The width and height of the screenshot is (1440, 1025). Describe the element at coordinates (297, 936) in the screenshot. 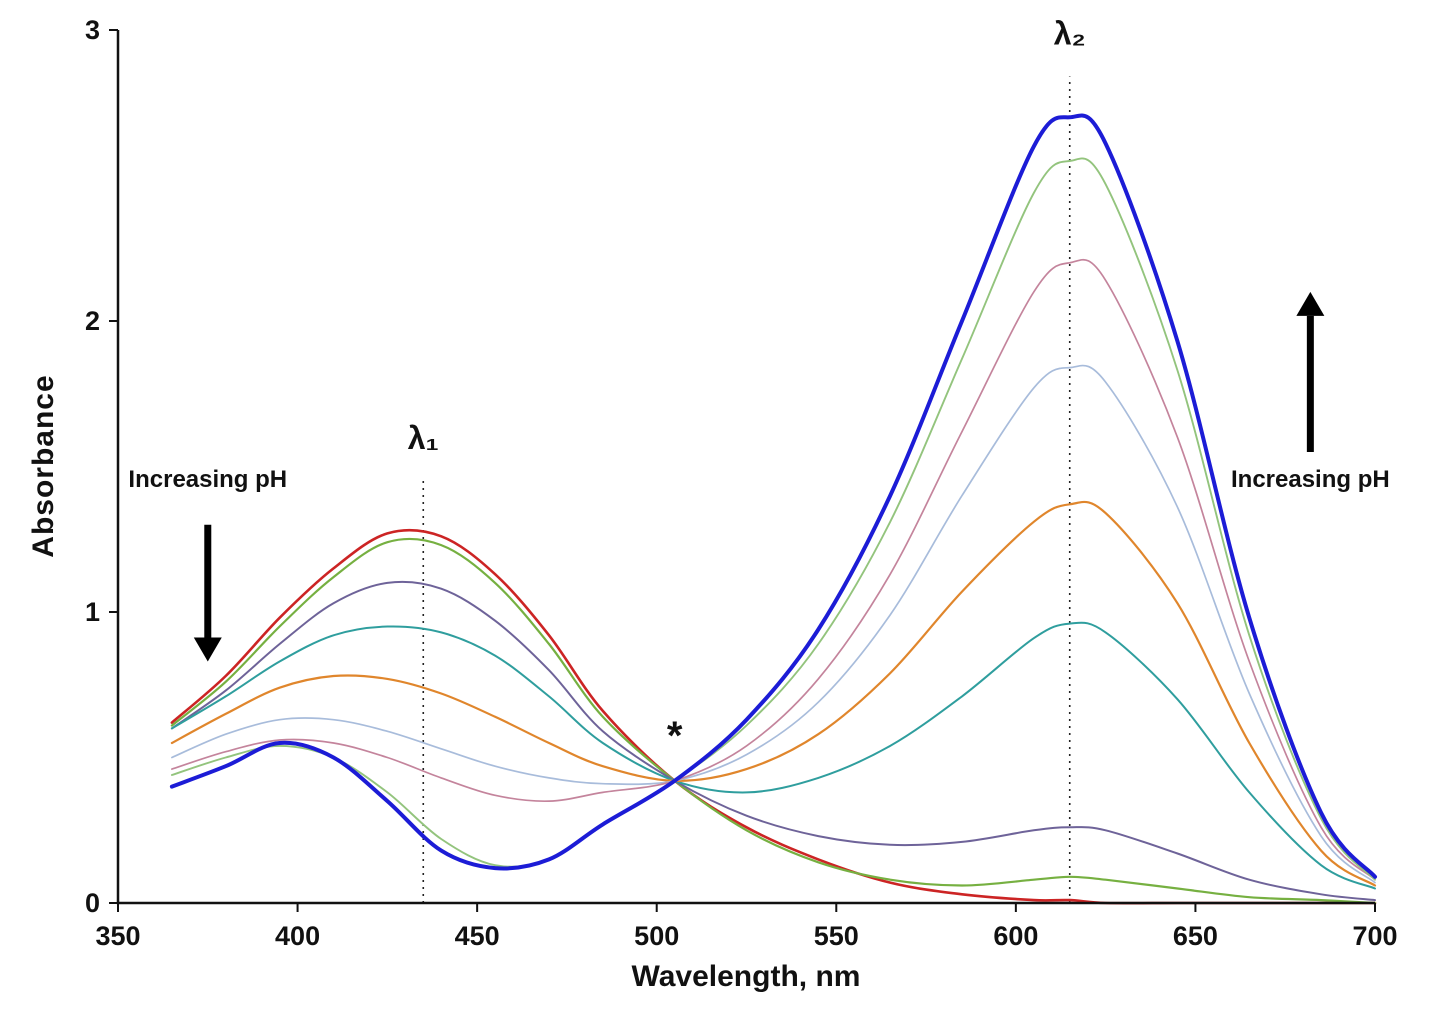

I see `x-tick-label: 400` at that location.